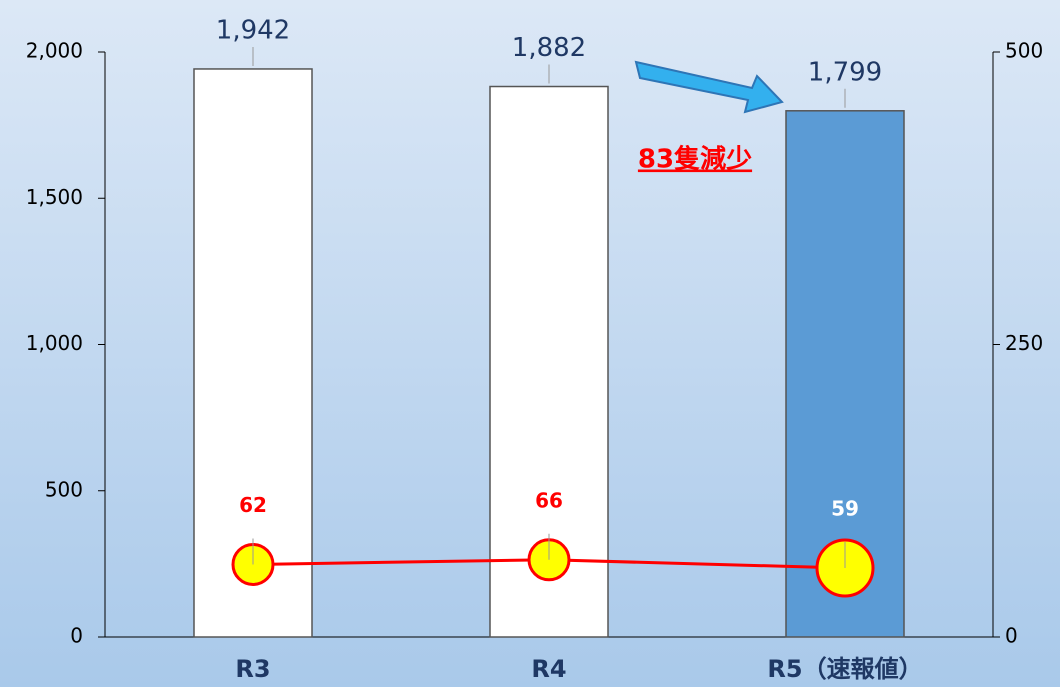 The image size is (1060, 687). I want to click on y-tick-label: 1,000, so click(54, 343).